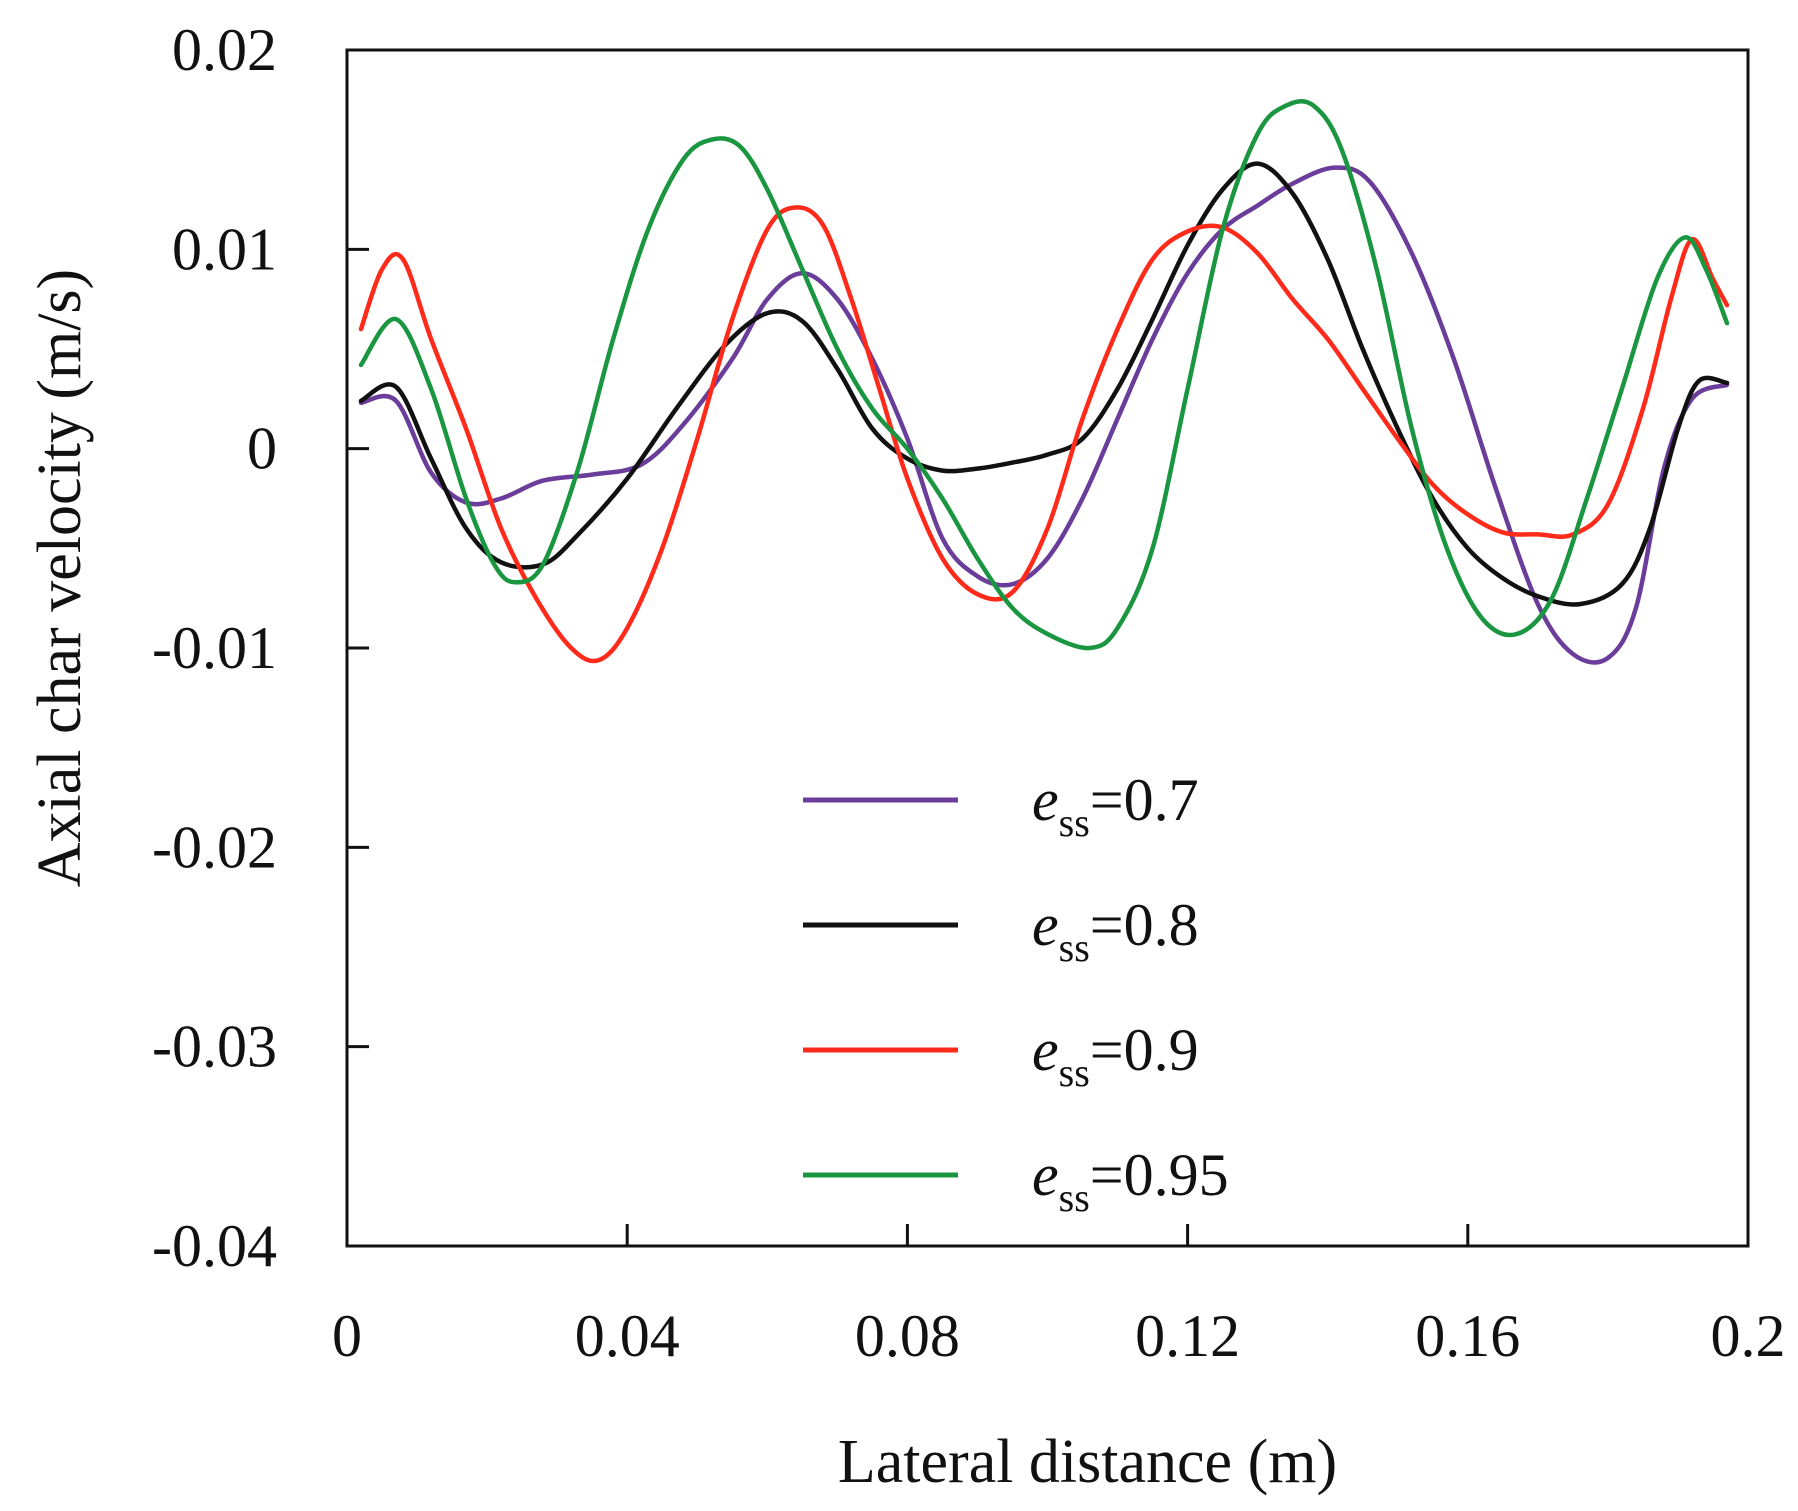  What do you see at coordinates (1059, 1296) in the screenshot?
I see `x-axis-ticks: 0 0.04 0.08 0.12 0.16 0.2` at bounding box center [1059, 1296].